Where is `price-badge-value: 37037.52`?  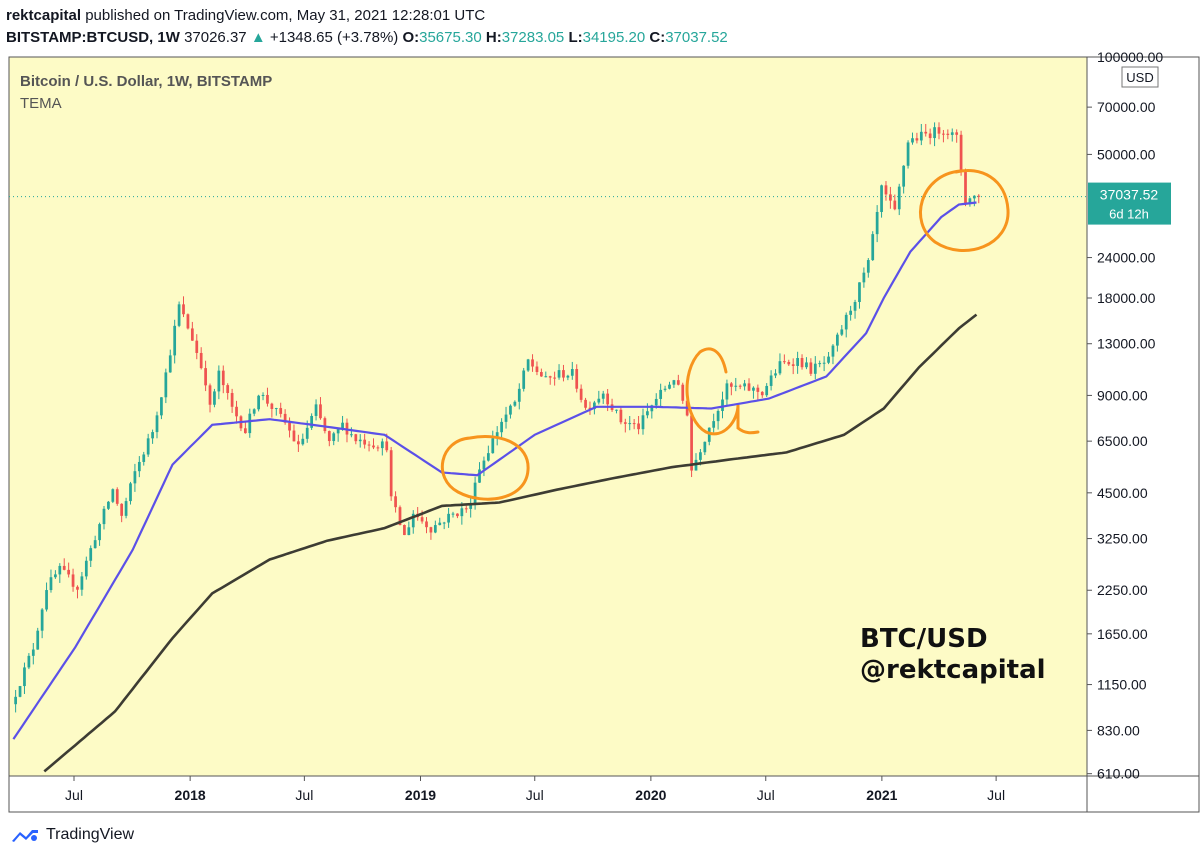 price-badge-value: 37037.52 is located at coordinates (1129, 195).